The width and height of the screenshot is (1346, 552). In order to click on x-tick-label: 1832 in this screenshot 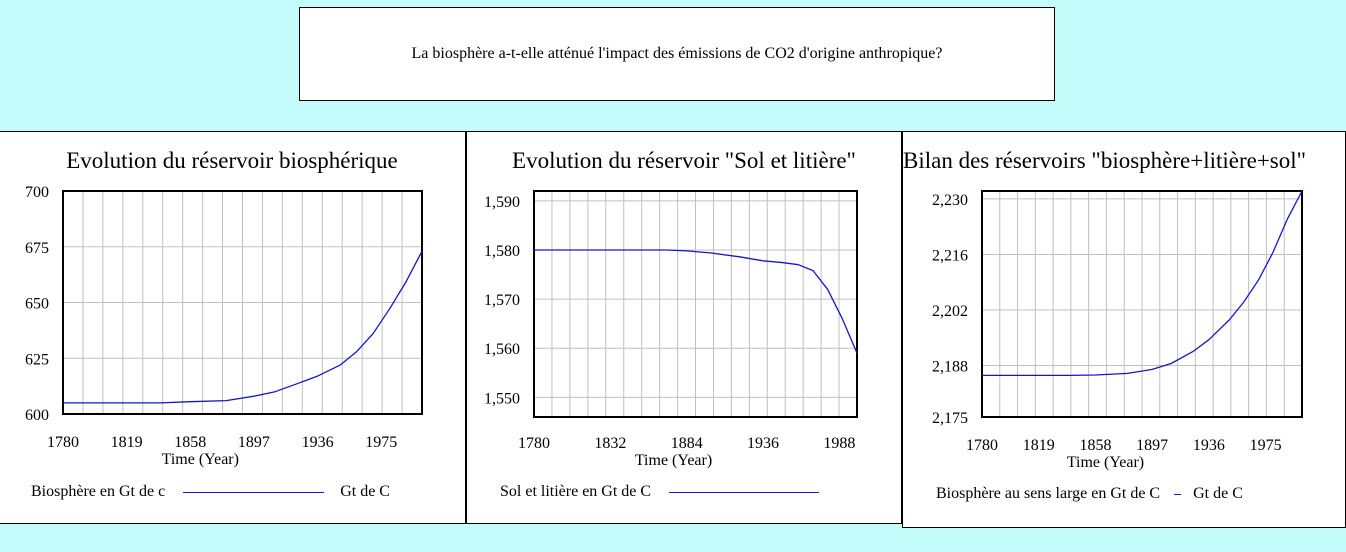, I will do `click(610, 443)`.